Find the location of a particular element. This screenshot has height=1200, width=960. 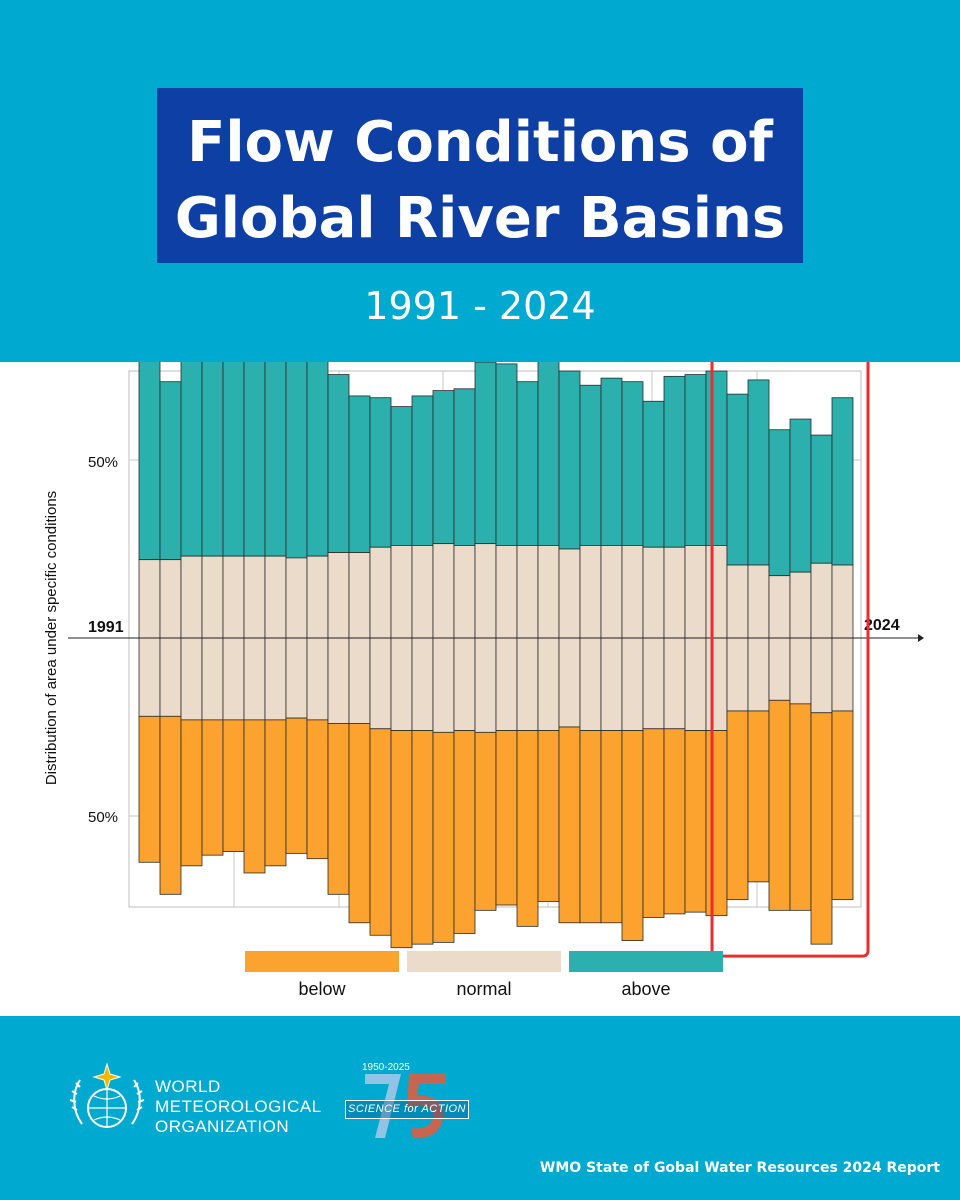

bar-above-2020 is located at coordinates (758, 472).